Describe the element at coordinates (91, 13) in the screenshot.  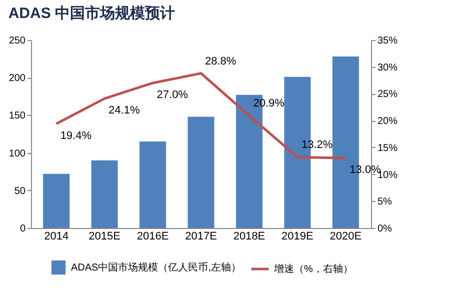
I see `chart-title: ADAS 中国市场规模预计` at that location.